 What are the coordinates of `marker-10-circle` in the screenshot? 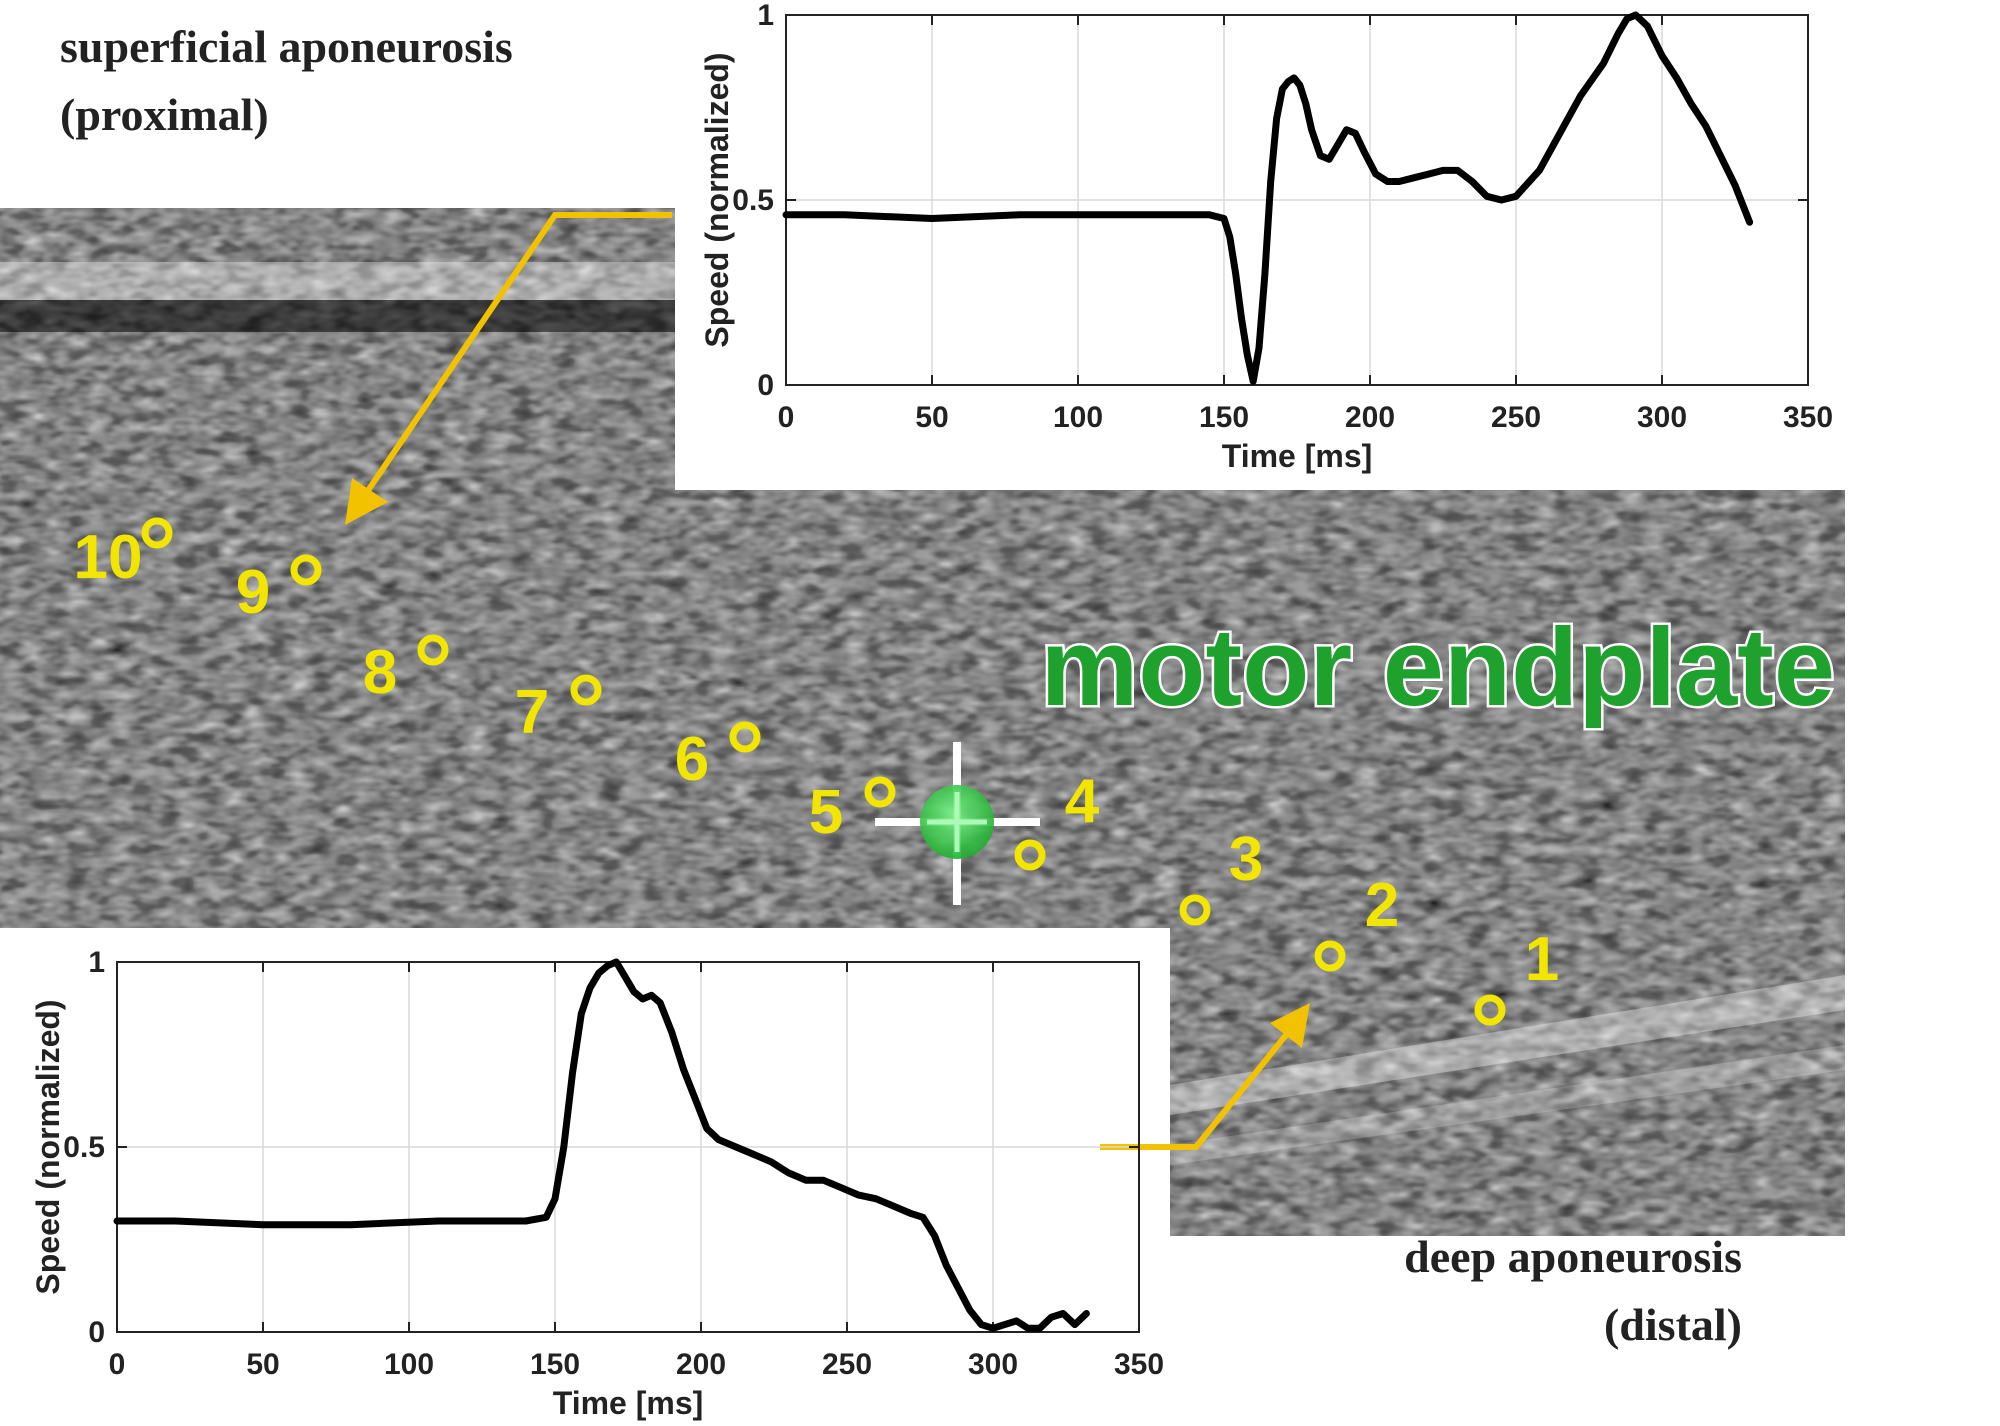 It's located at (157, 533).